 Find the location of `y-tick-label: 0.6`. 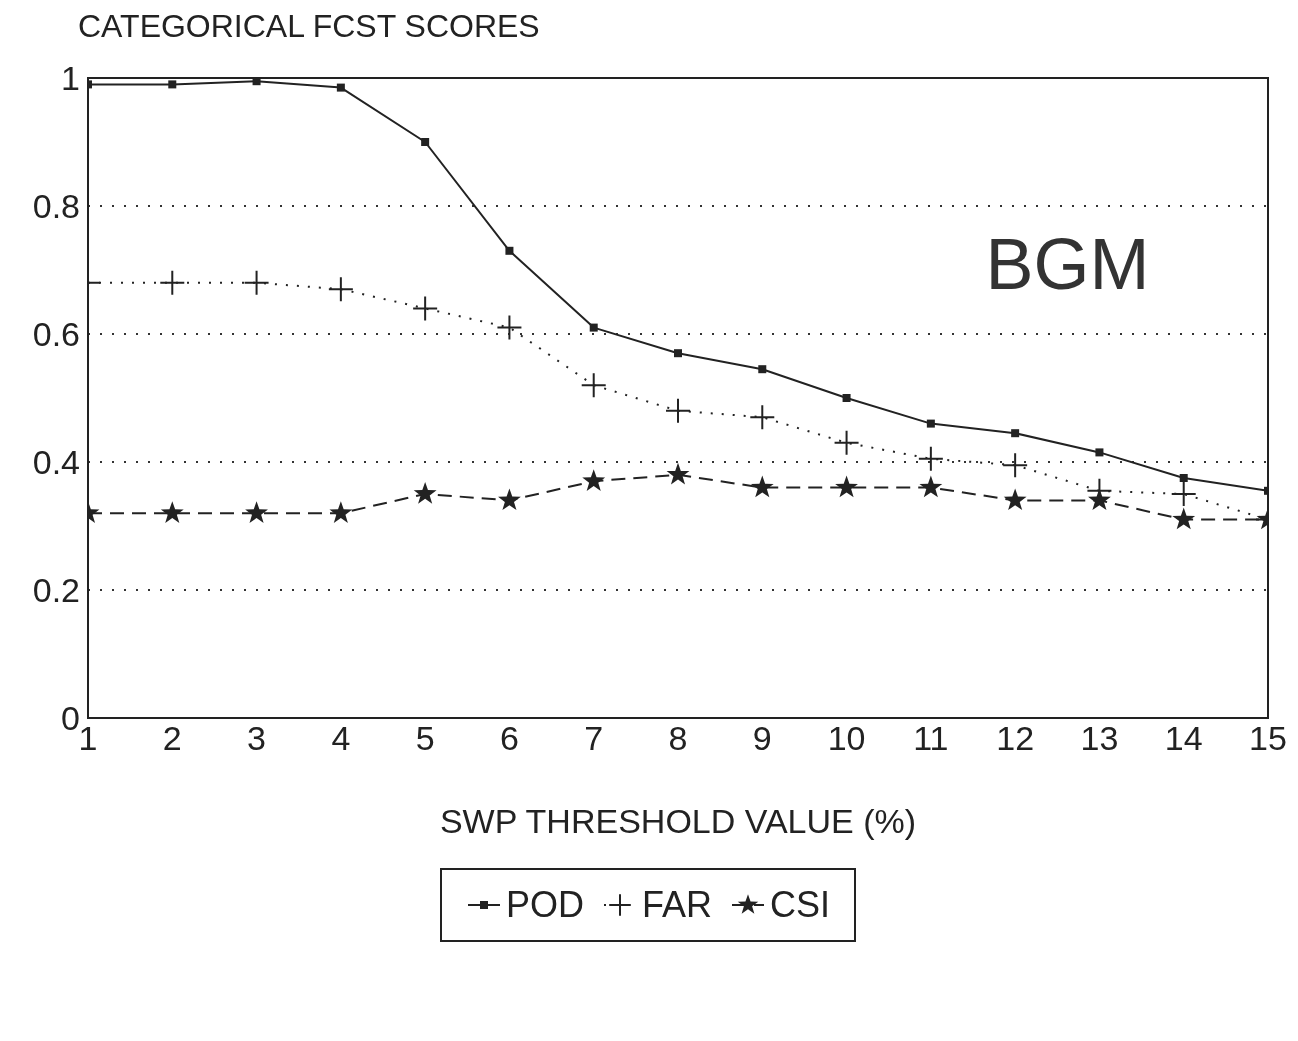

y-tick-label: 0.6 is located at coordinates (56, 334).